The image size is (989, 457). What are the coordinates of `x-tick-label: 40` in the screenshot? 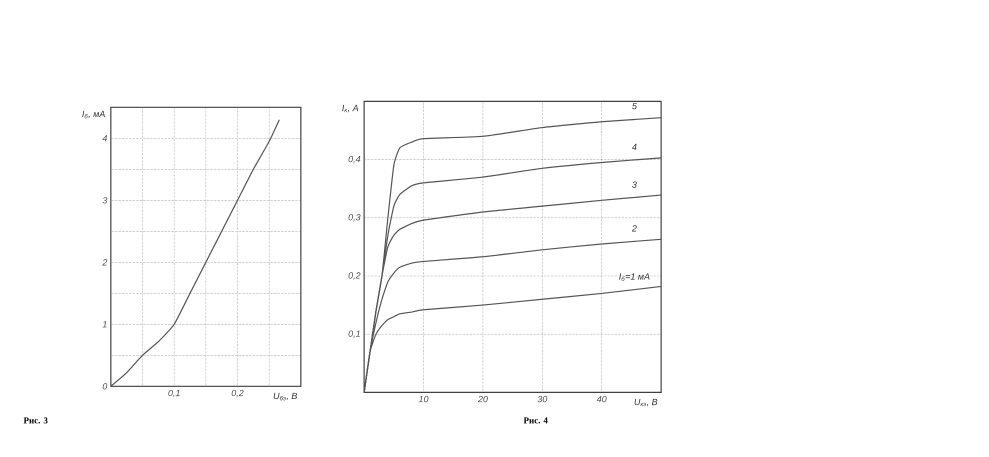 It's located at (601, 399).